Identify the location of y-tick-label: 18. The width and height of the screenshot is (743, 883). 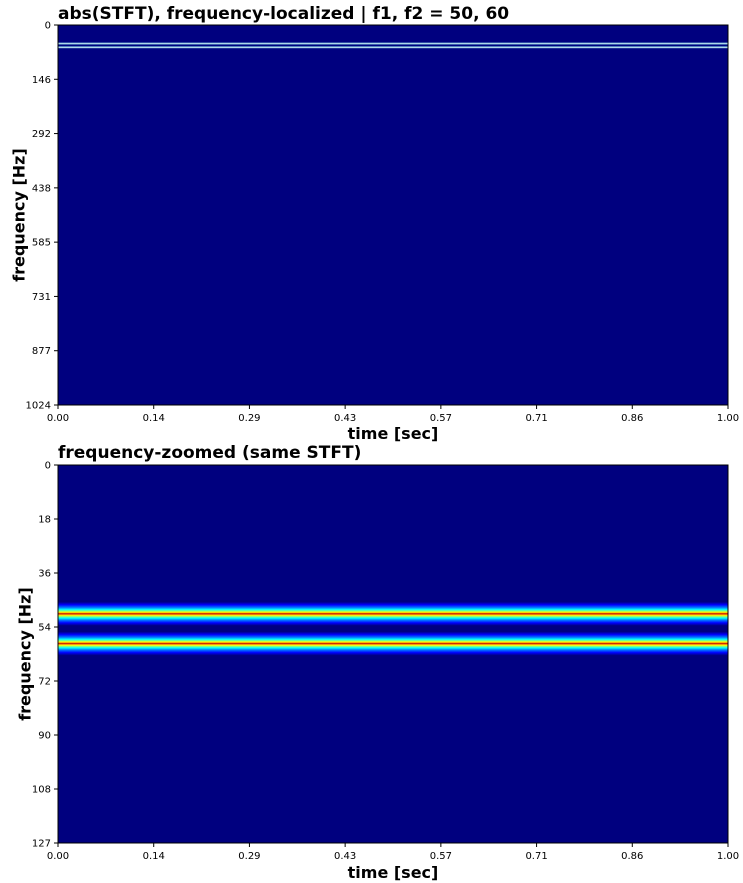
(44, 520).